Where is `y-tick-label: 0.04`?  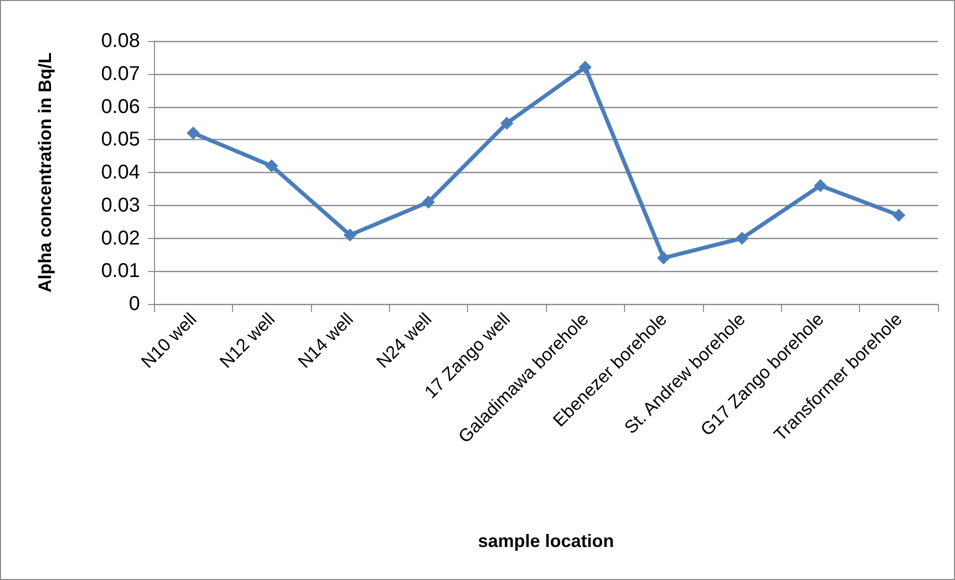 y-tick-label: 0.04 is located at coordinates (120, 173).